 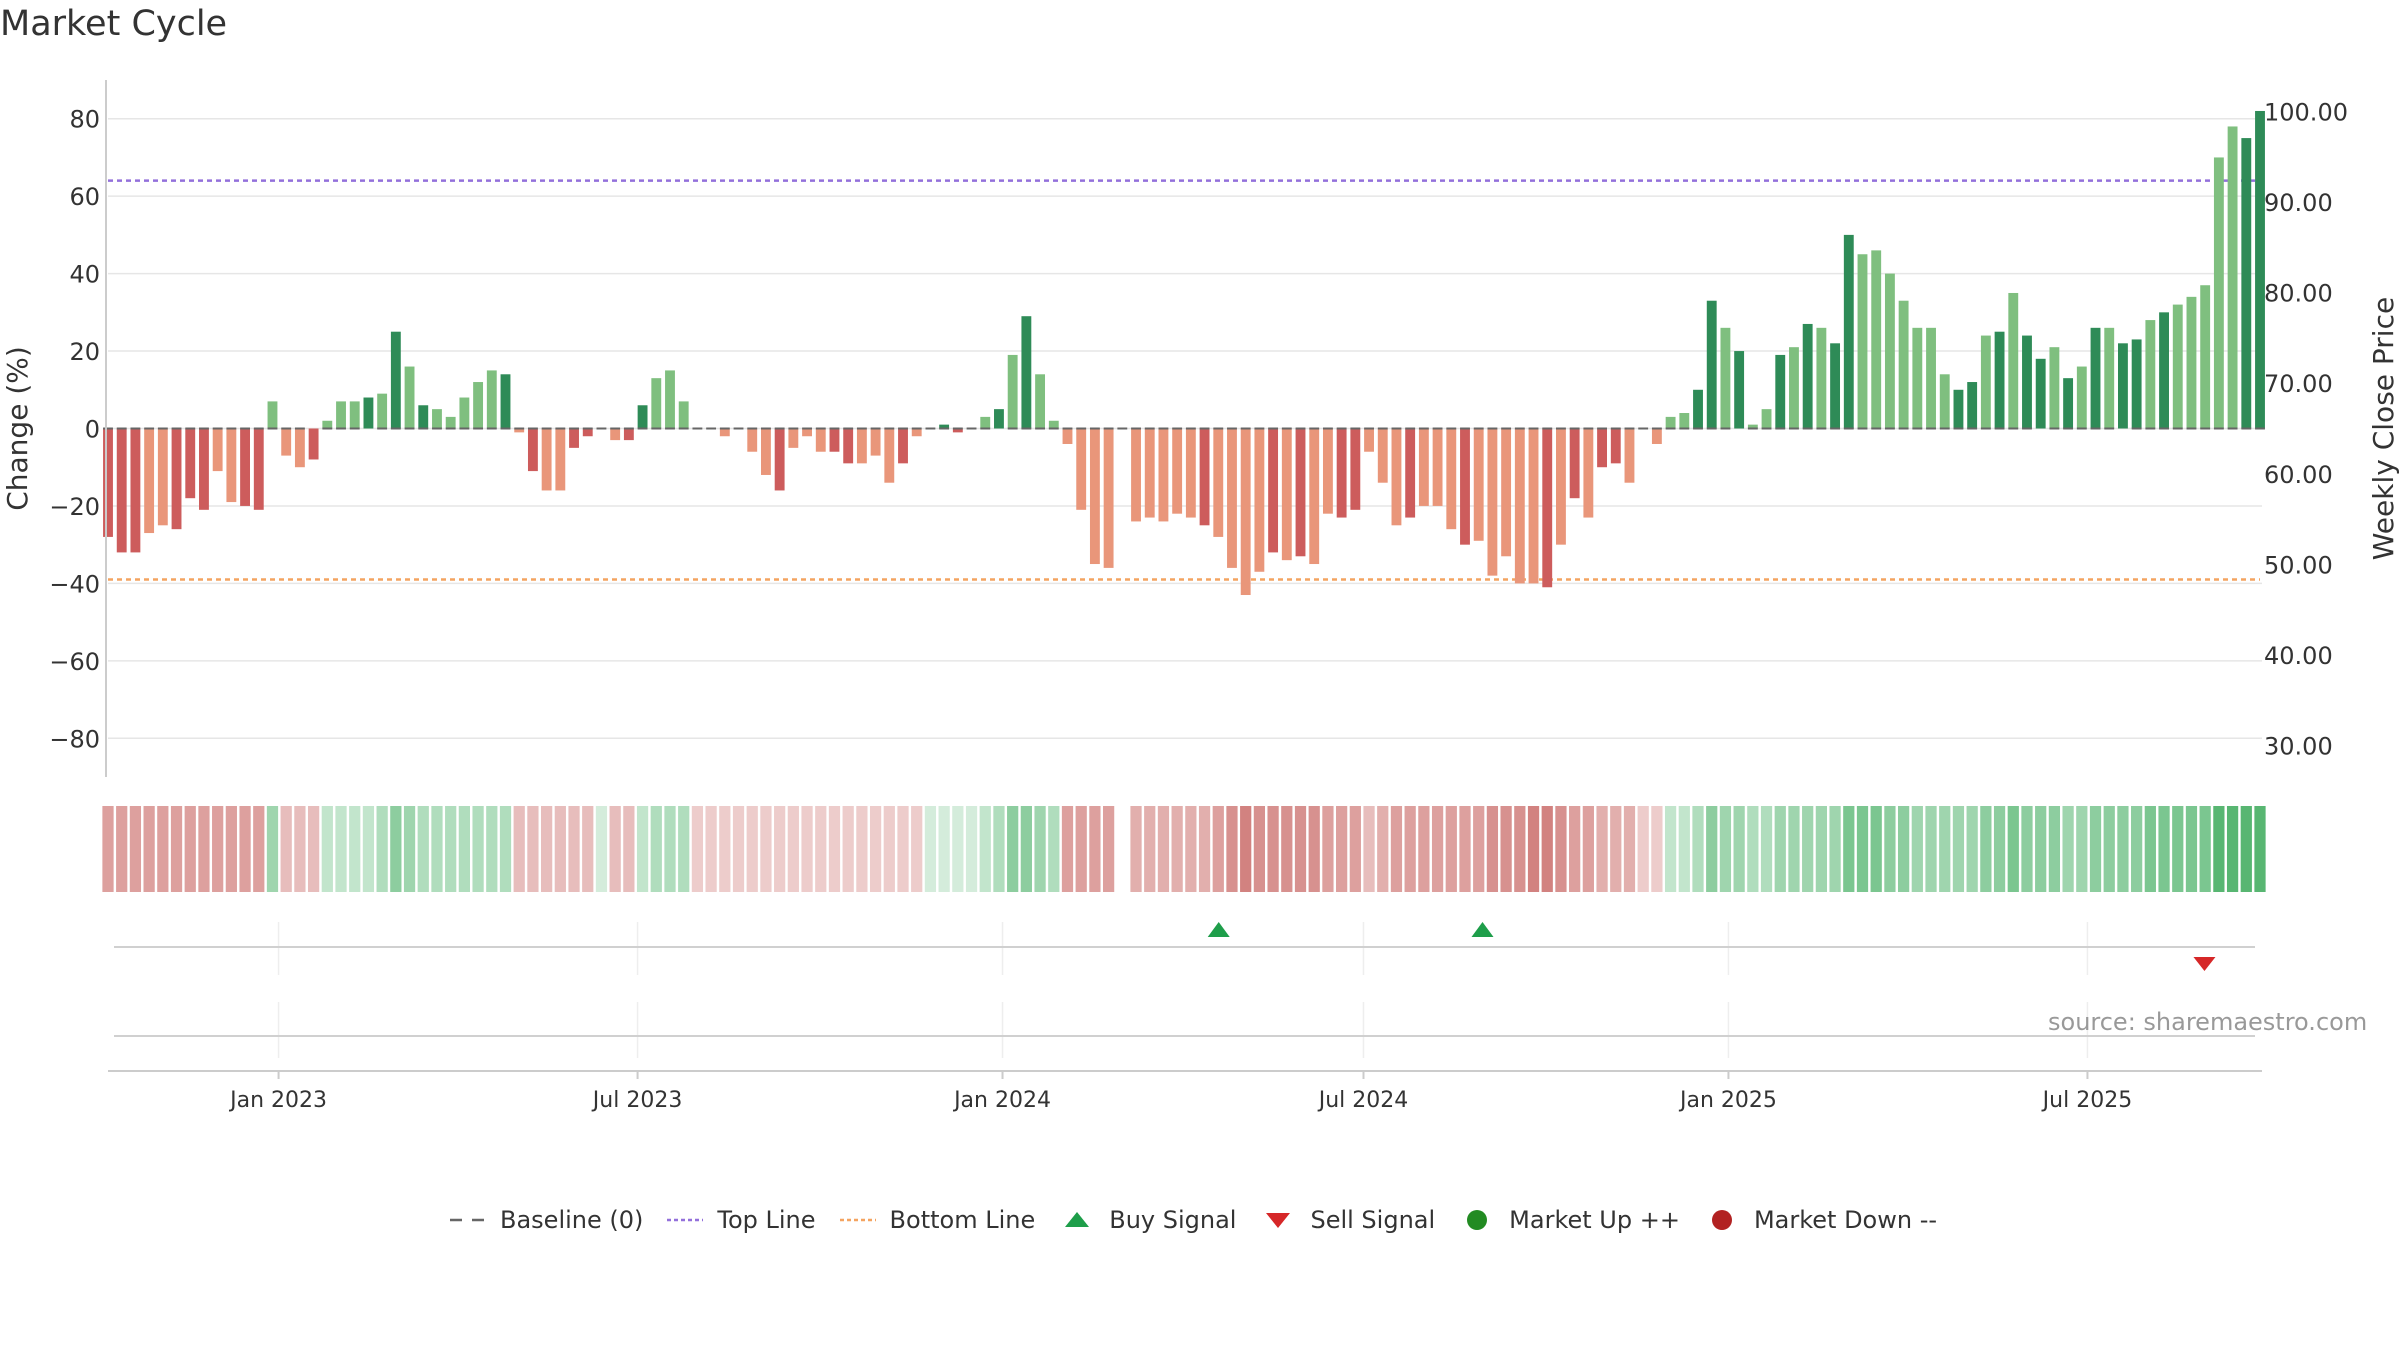 I want to click on legend-item: Bottom Line, so click(x=936, y=1220).